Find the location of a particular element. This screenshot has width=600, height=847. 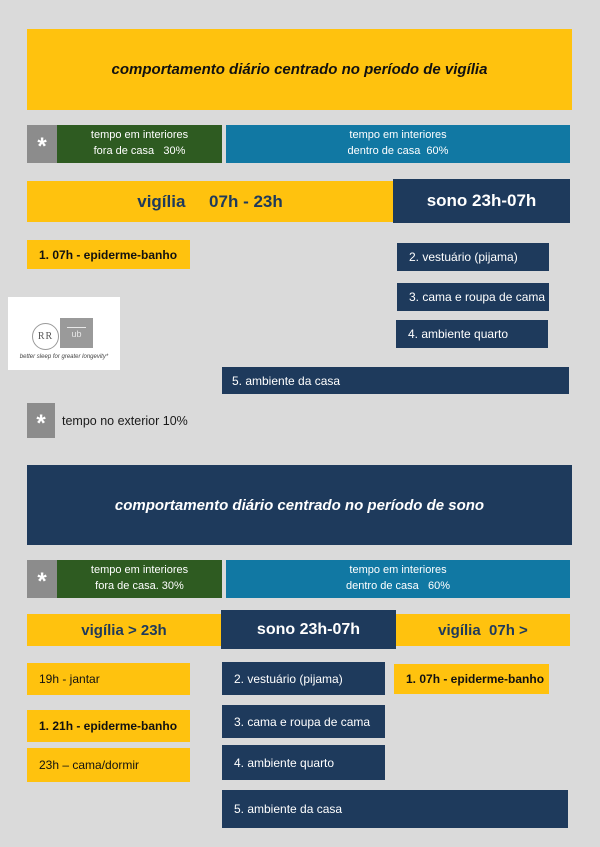

sono-col2-item-3: 4. ambiente quarto is located at coordinates (303, 762).